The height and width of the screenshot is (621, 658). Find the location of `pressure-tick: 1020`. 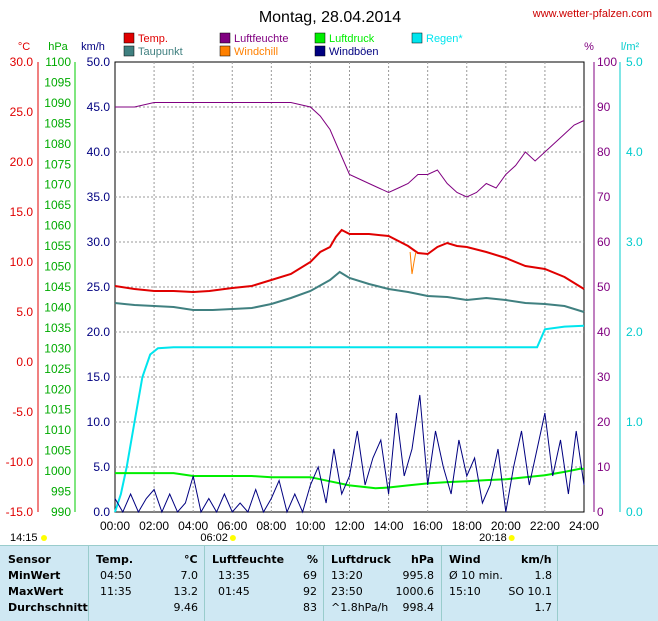

pressure-tick: 1020 is located at coordinates (57, 389).